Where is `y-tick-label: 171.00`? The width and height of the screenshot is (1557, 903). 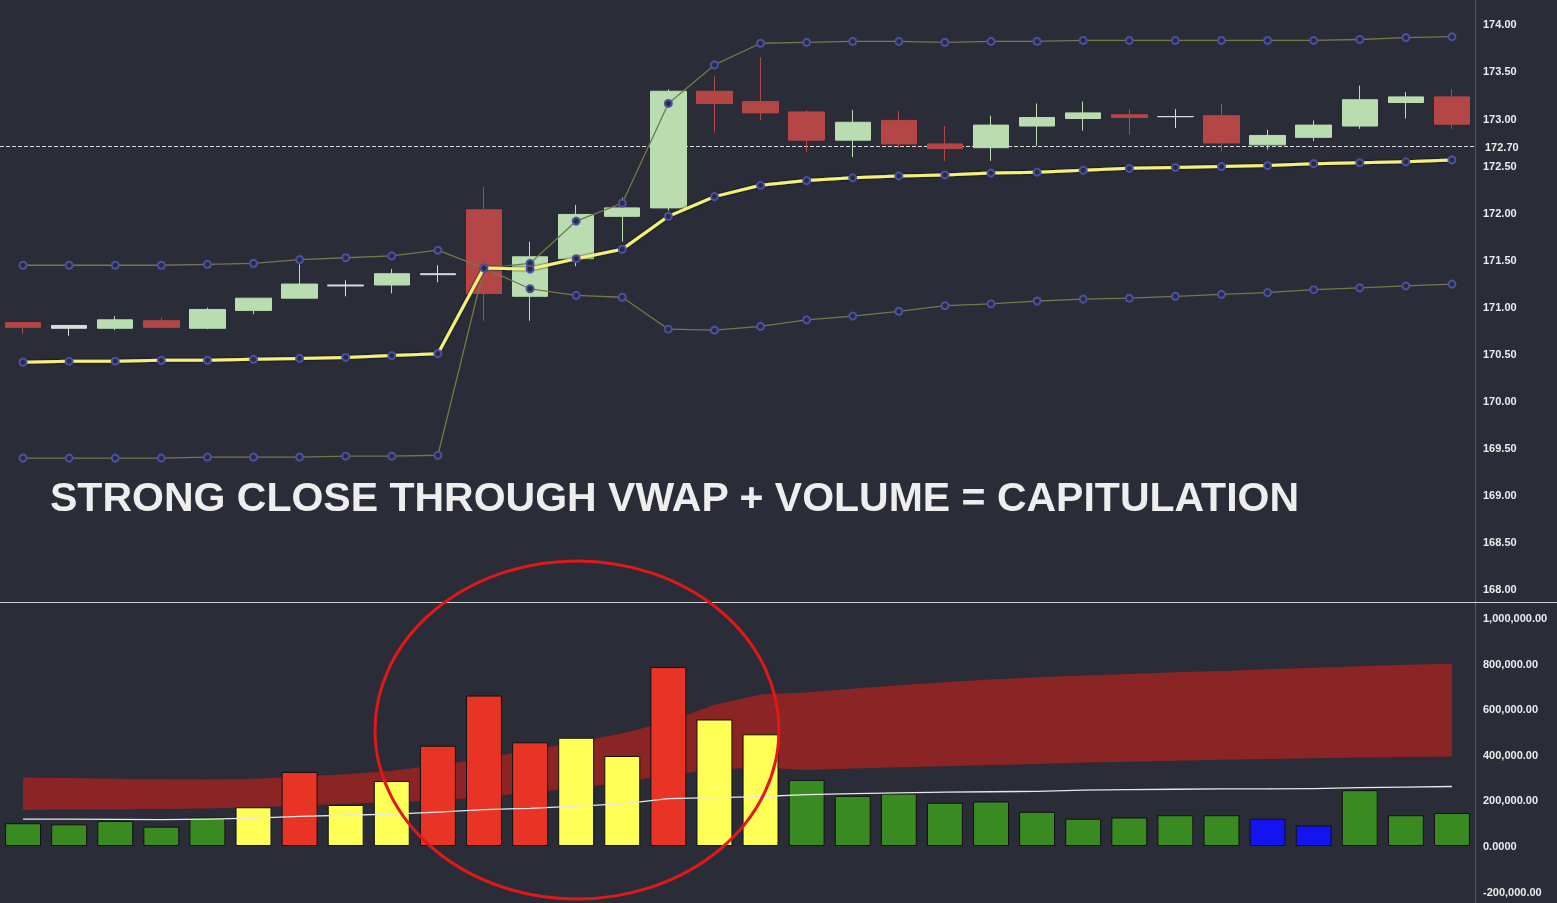
y-tick-label: 171.00 is located at coordinates (1500, 306).